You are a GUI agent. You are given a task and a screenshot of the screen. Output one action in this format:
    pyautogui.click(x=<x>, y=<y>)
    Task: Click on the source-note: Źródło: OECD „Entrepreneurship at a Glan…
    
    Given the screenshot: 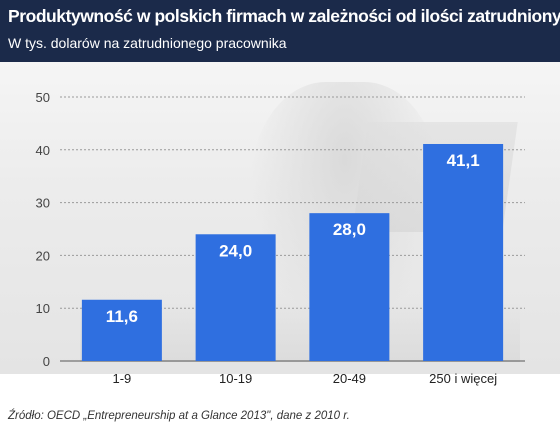 What is the action you would take?
    pyautogui.click(x=179, y=416)
    